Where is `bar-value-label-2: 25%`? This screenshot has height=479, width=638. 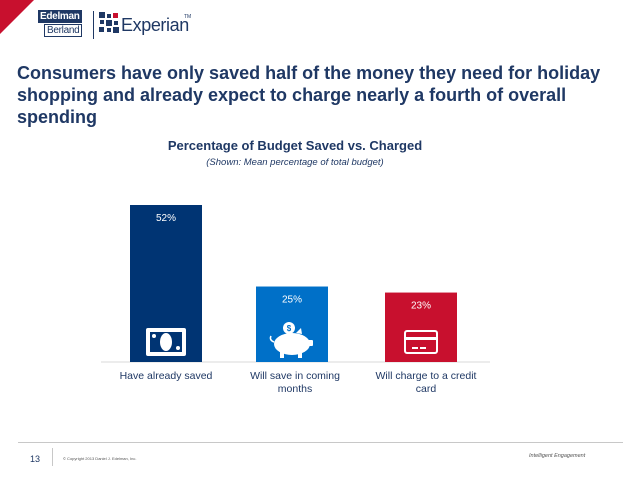
bar-value-label-2: 25% is located at coordinates (292, 300).